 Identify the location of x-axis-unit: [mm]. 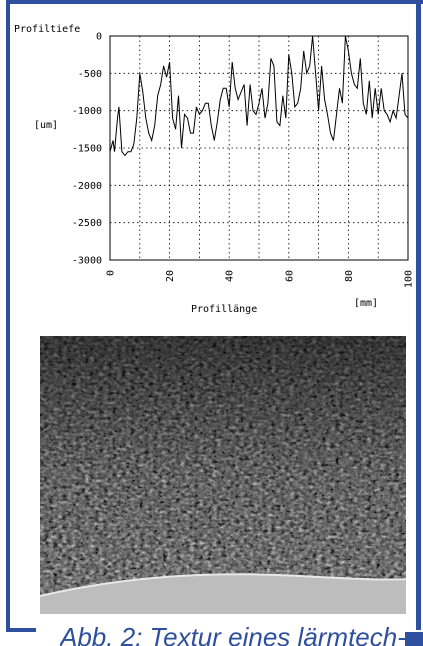
(366, 303).